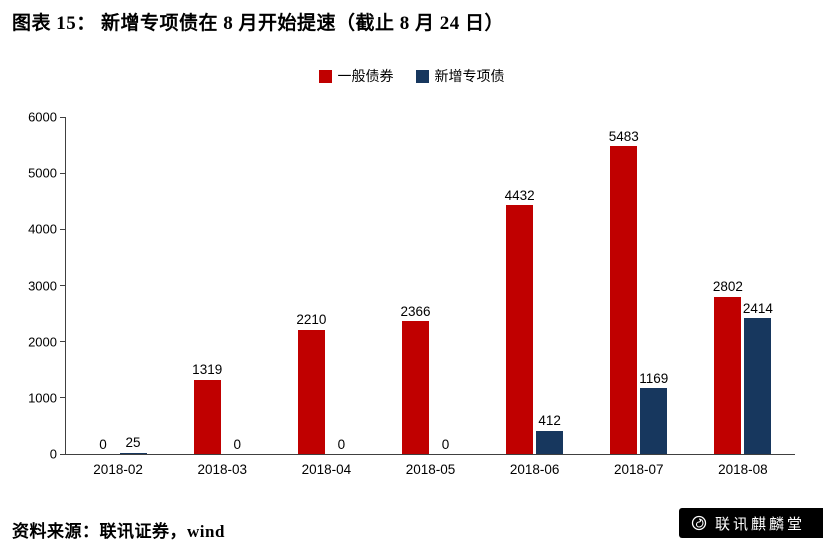 The width and height of the screenshot is (823, 548). What do you see at coordinates (759, 524) in the screenshot?
I see `watermark-text: 联讯麒麟堂` at bounding box center [759, 524].